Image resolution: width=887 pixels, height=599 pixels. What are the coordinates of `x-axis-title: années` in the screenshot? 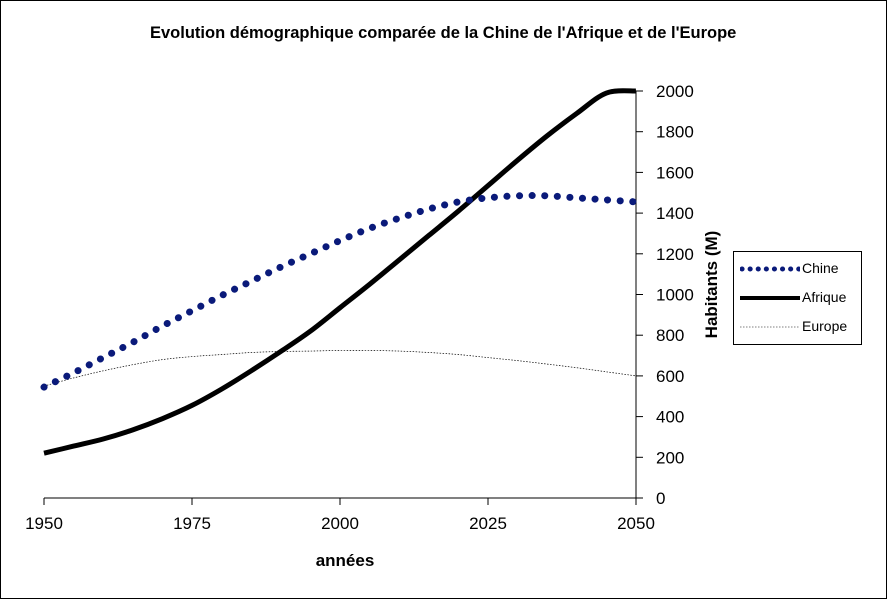 It's located at (345, 560).